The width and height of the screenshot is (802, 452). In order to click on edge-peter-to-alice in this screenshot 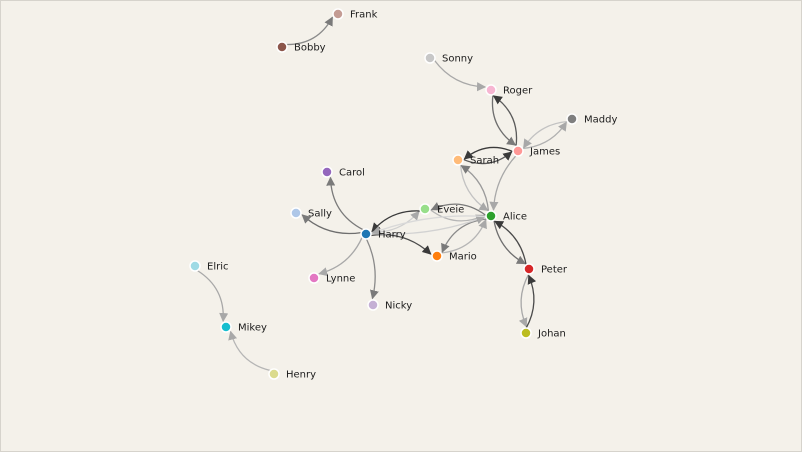, I will do `click(510, 243)`.